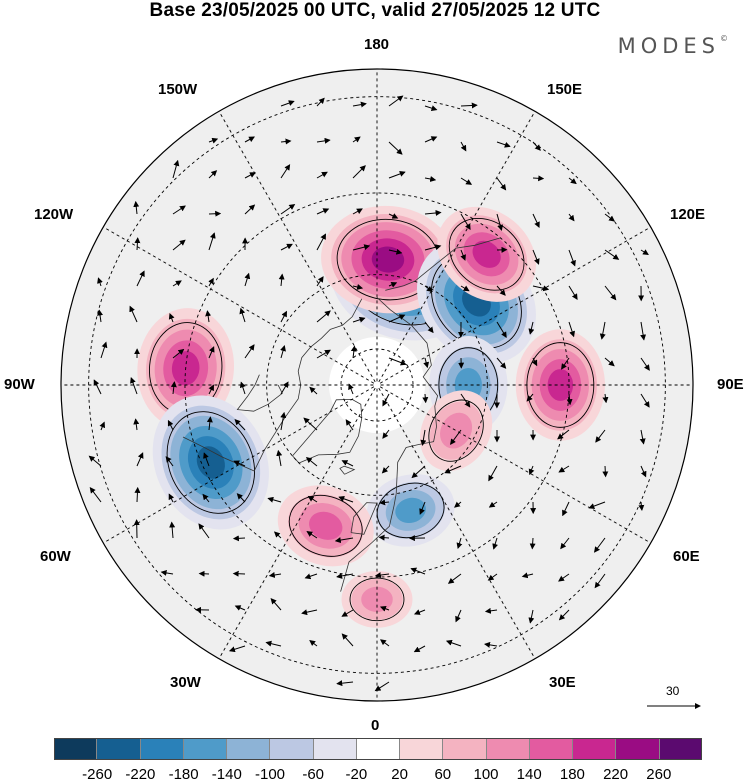 This screenshot has width=750, height=783. What do you see at coordinates (572, 774) in the screenshot?
I see `colorbar-tick-label: 180` at bounding box center [572, 774].